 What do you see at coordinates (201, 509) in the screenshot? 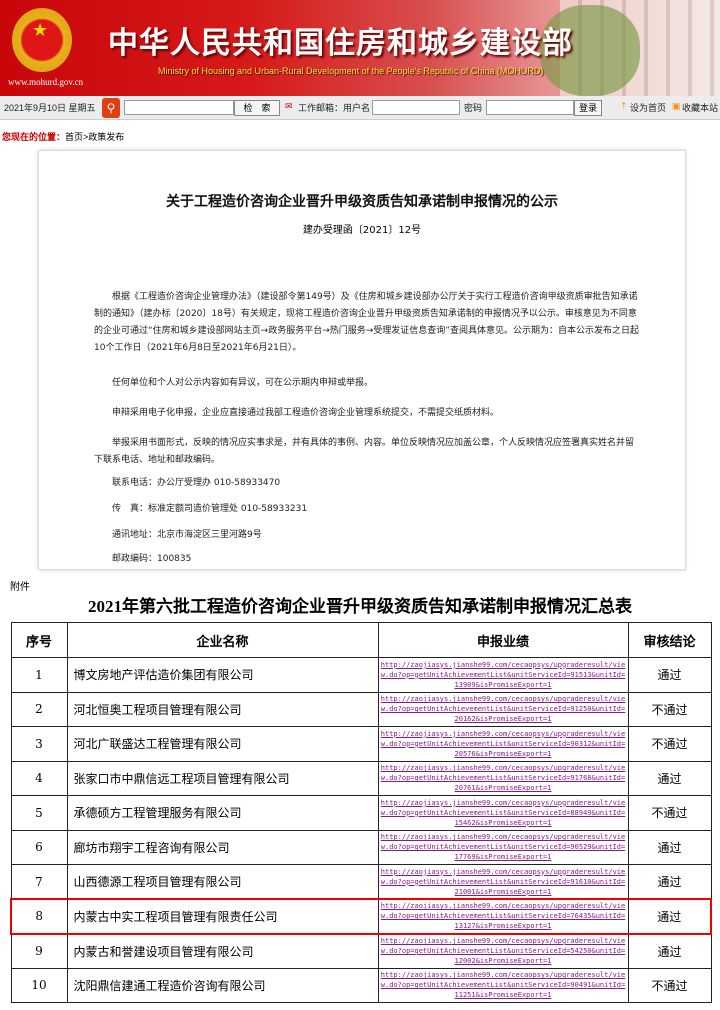
I see `contact-fax: 传 真：标准定额司造价管理处 010-58933231` at bounding box center [201, 509].